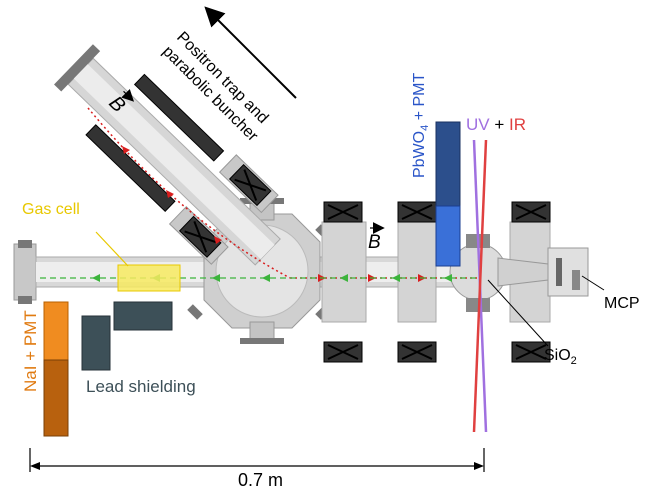 Image resolution: width=652 pixels, height=489 pixels. I want to click on pbwo-pmt, so click(448, 164).